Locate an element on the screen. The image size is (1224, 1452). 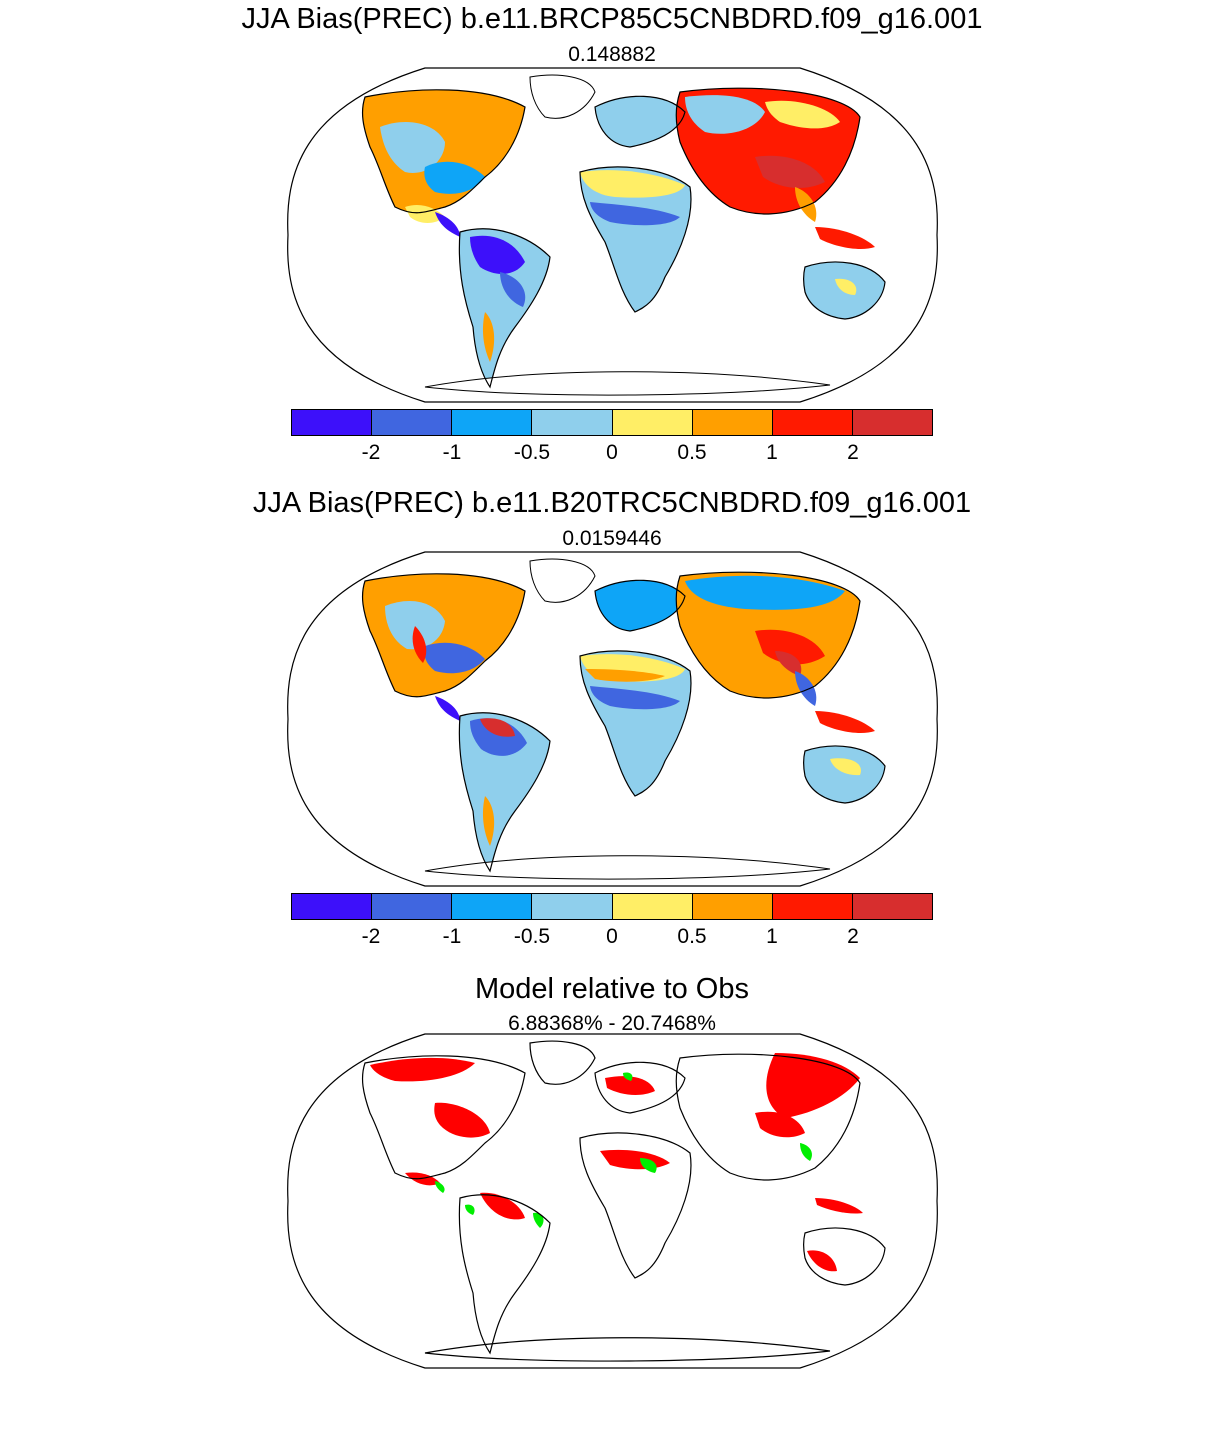
panel1-land is located at coordinates (623, 235).